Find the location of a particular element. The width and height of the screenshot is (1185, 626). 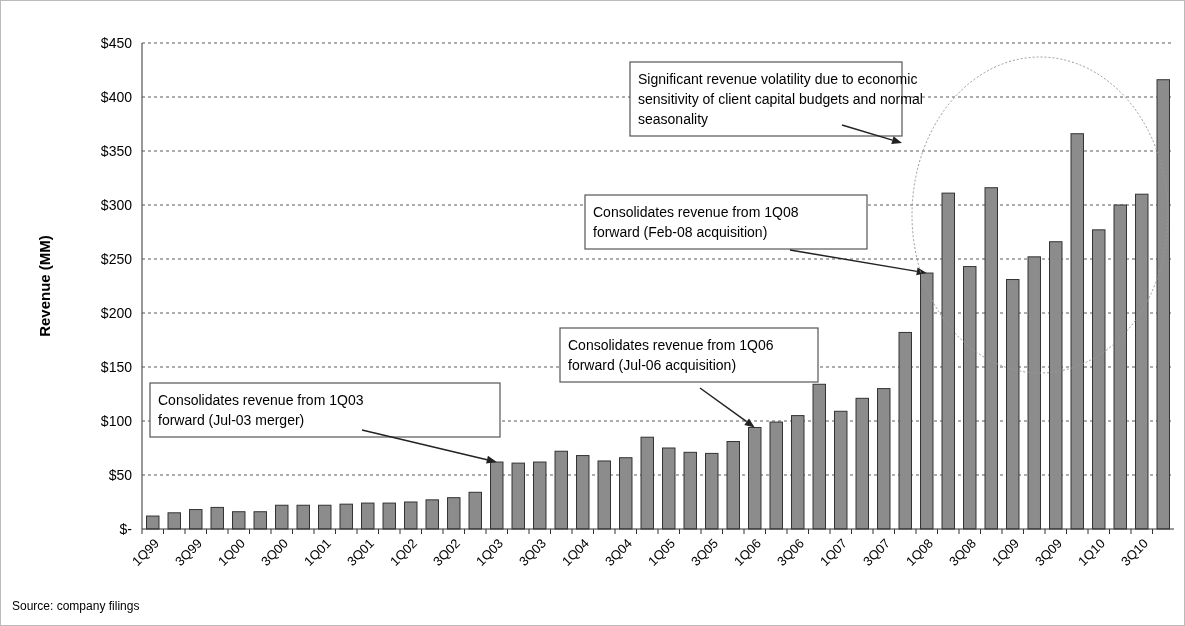

y-tick-label: $200 is located at coordinates (116, 312).